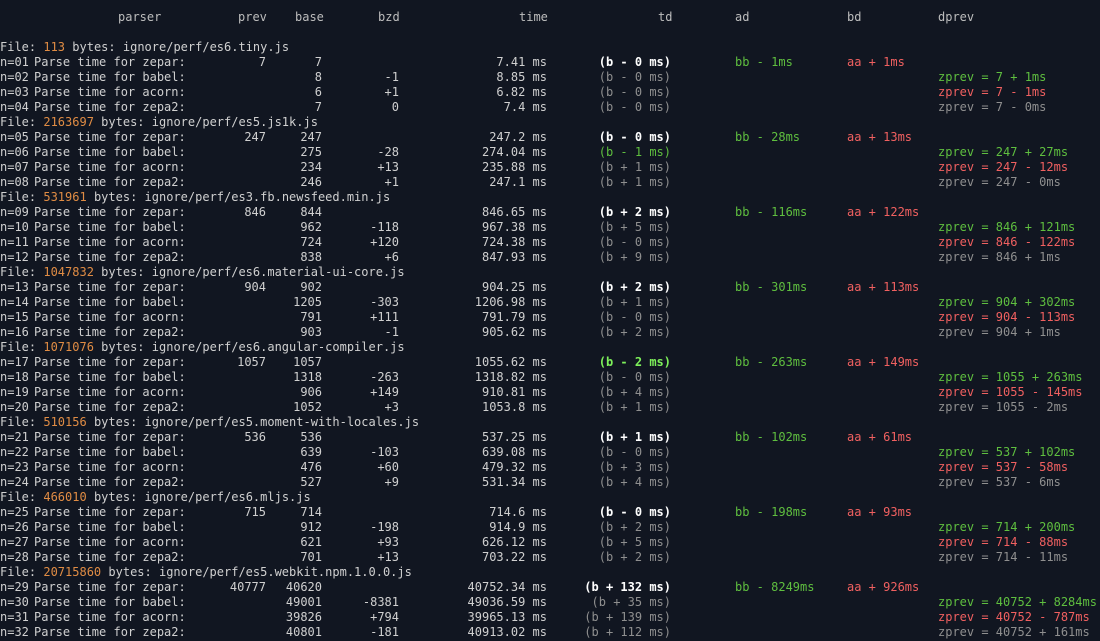 This screenshot has height=641, width=1100. Describe the element at coordinates (631, 602) in the screenshot. I see `td-value: (b + 35 ms)` at that location.